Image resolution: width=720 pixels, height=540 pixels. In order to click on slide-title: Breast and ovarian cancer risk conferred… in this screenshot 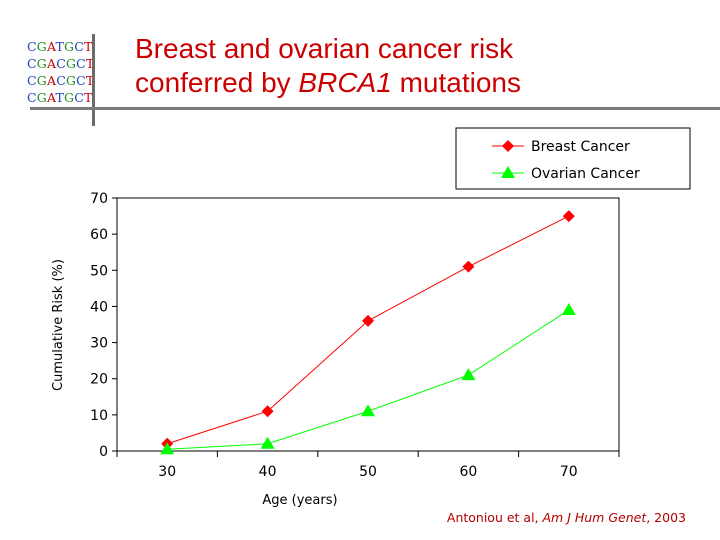, I will do `click(425, 66)`.